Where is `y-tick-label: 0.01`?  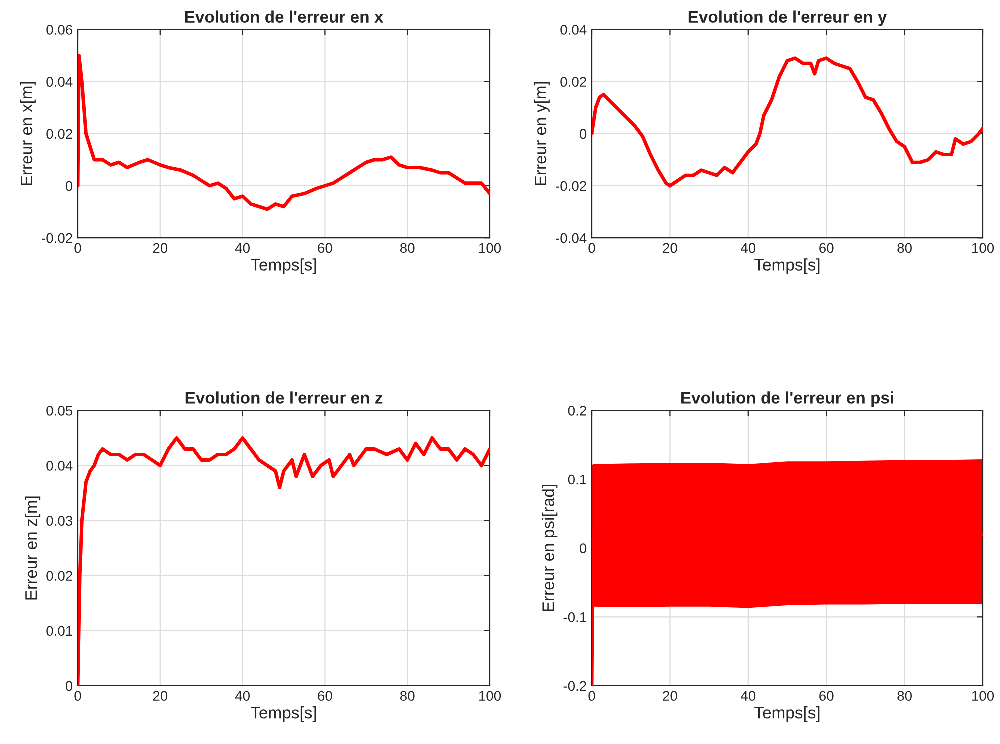
y-tick-label: 0.01 is located at coordinates (59, 631).